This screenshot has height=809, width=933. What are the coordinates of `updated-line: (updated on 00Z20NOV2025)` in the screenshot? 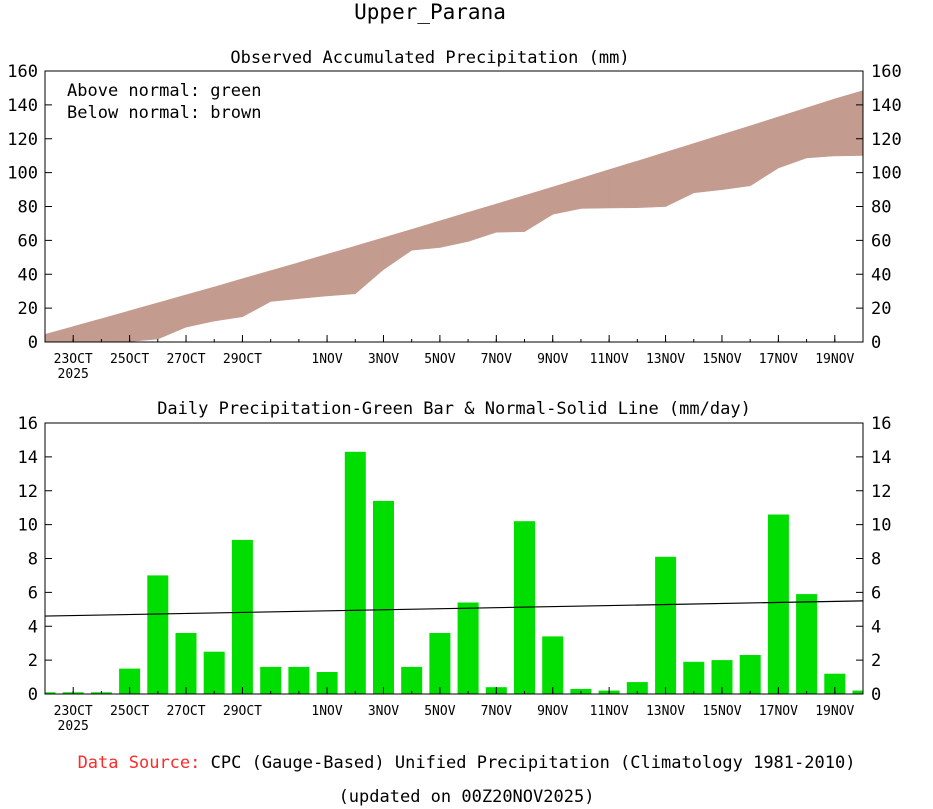 It's located at (466, 797).